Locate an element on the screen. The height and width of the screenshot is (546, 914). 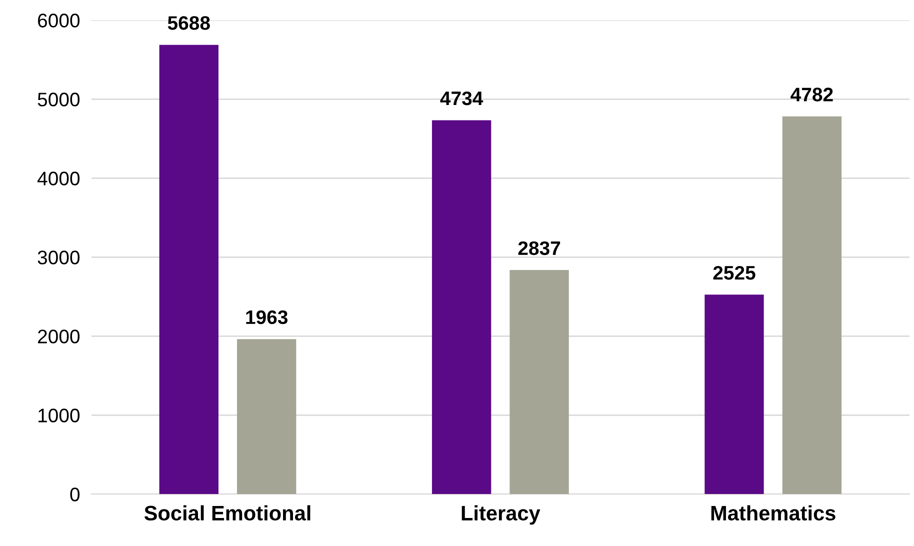
y-tick-label: 6000 is located at coordinates (59, 21).